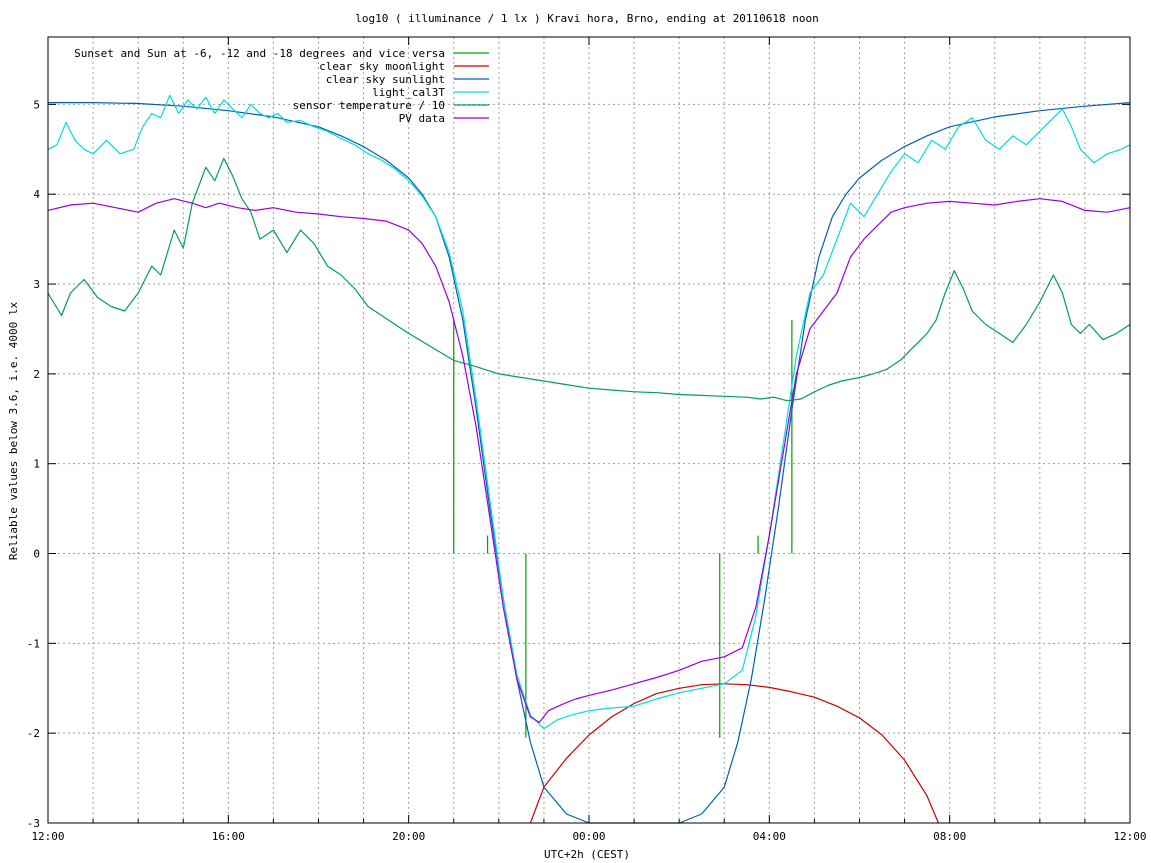 The width and height of the screenshot is (1151, 863). What do you see at coordinates (36, 374) in the screenshot?
I see `y-tick-label: 2` at bounding box center [36, 374].